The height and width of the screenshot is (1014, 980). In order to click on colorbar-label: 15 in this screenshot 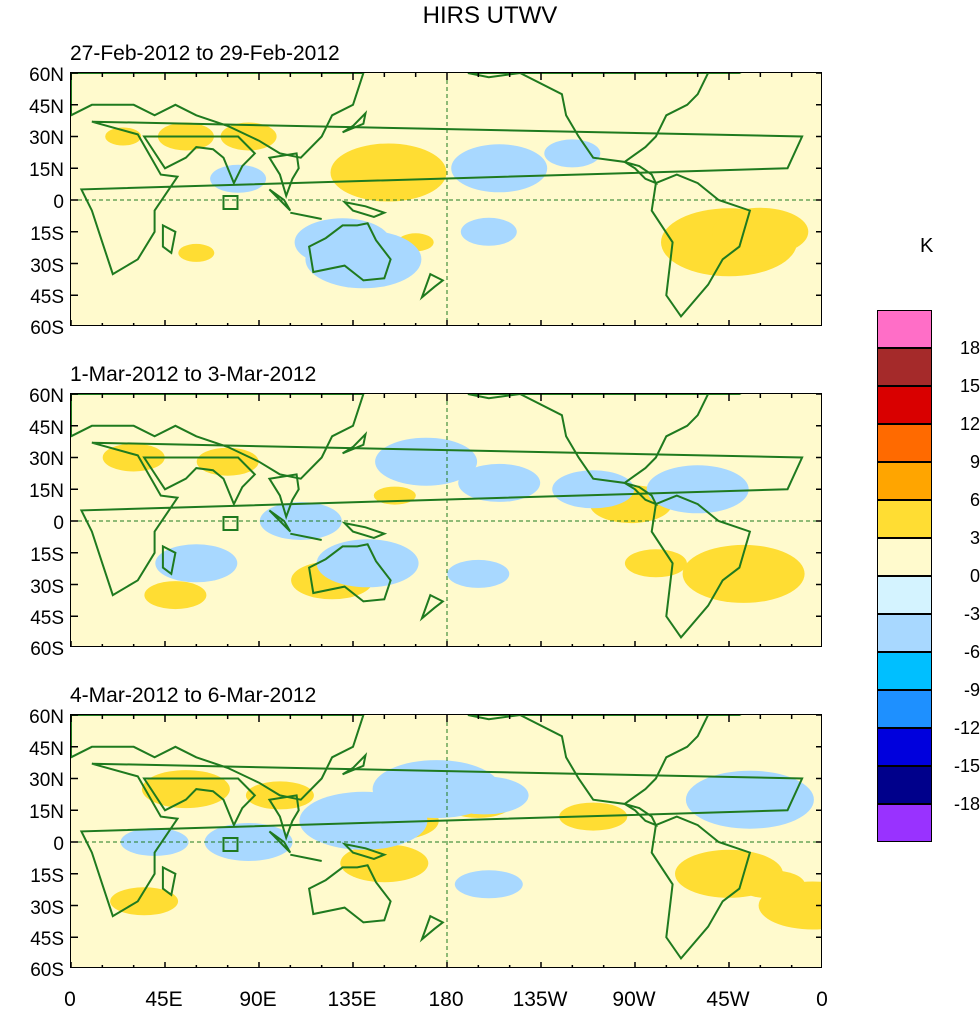, I will do `click(969, 386)`.